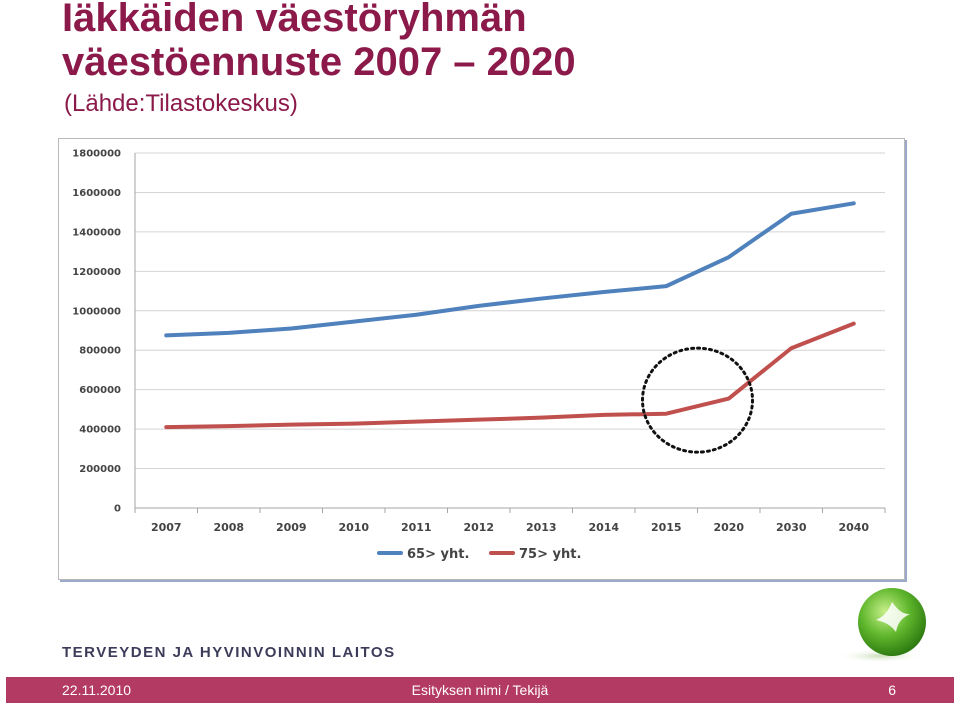  Describe the element at coordinates (166, 427) in the screenshot. I see `data-point-s1-2007` at that location.